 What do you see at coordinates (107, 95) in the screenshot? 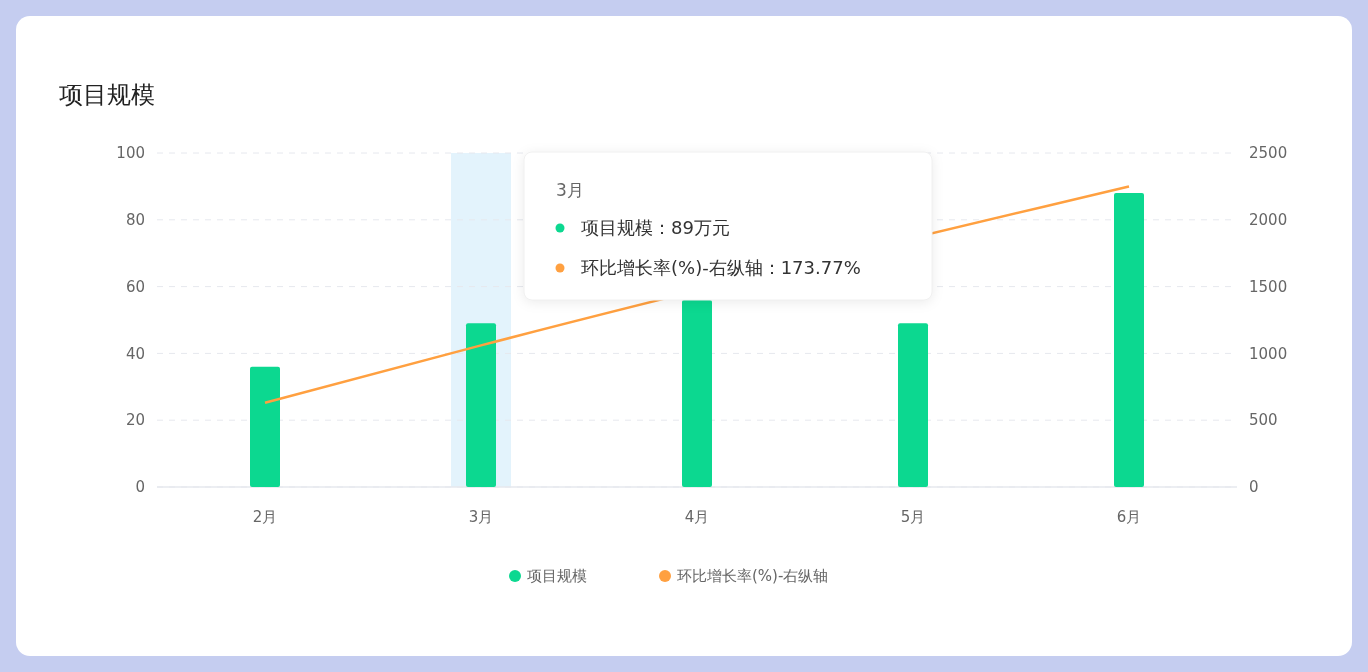
I see `chart-title: 项目规模` at bounding box center [107, 95].